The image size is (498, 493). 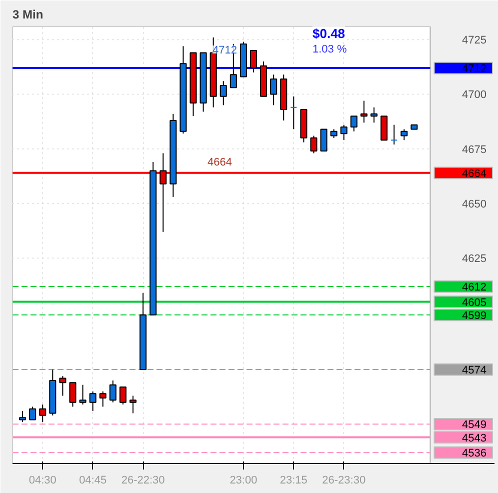 What do you see at coordinates (474, 259) in the screenshot?
I see `y-tick-label: 4625` at bounding box center [474, 259].